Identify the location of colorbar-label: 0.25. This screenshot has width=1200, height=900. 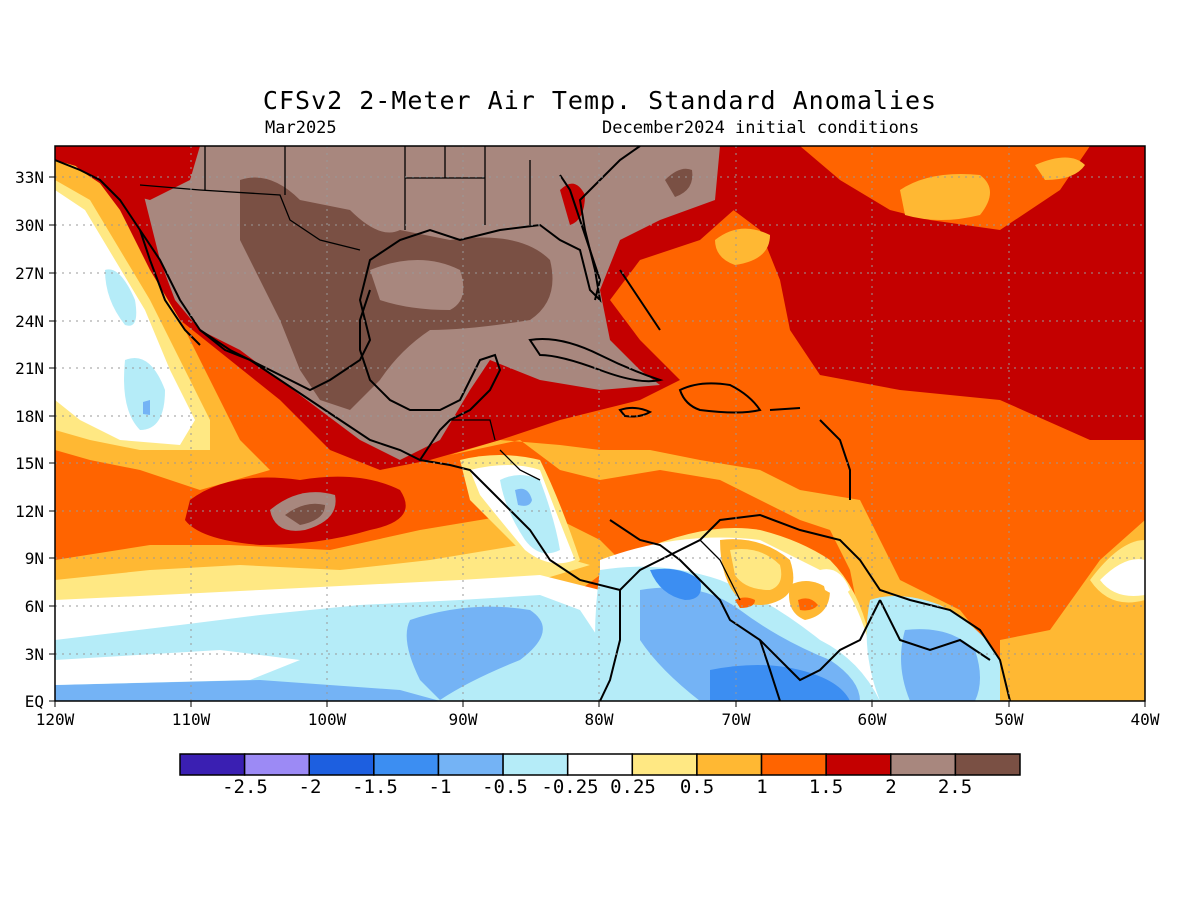
(633, 787).